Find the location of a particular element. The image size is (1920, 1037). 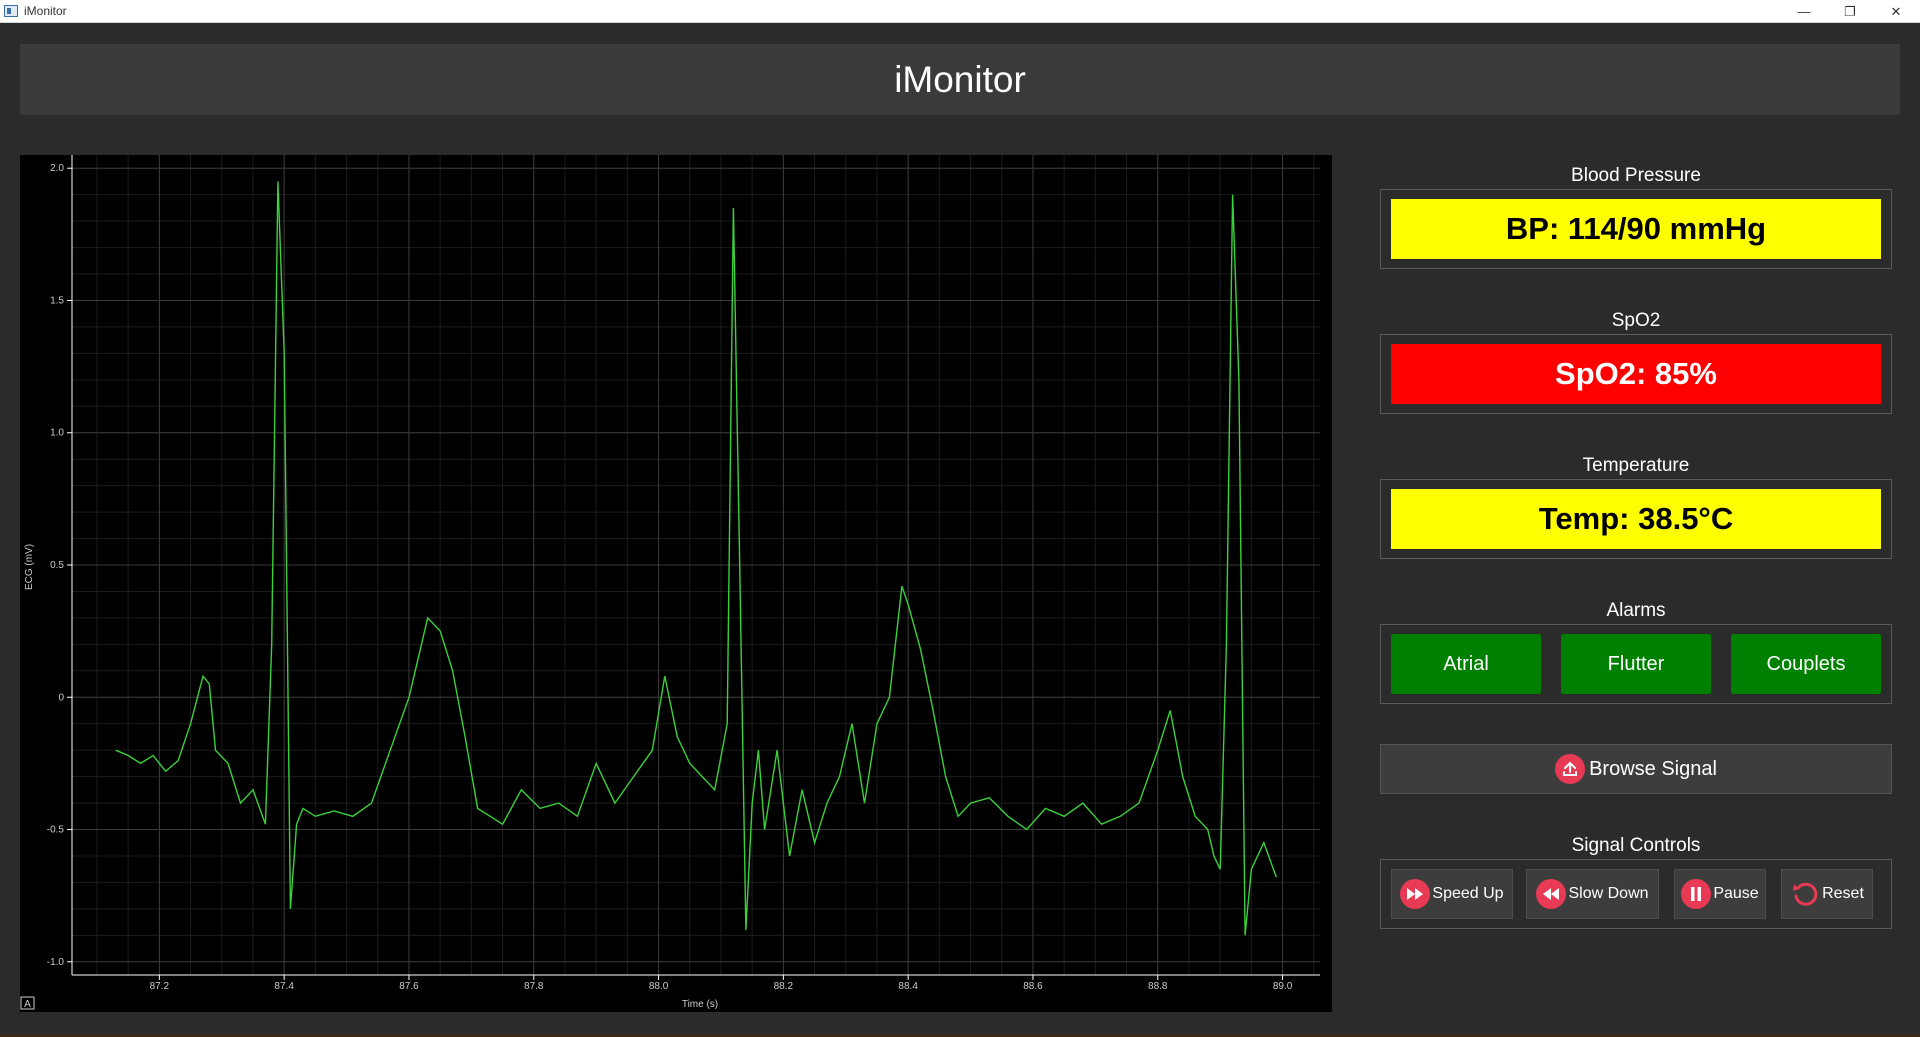

slow-down-label: Slow Down is located at coordinates (1608, 893).